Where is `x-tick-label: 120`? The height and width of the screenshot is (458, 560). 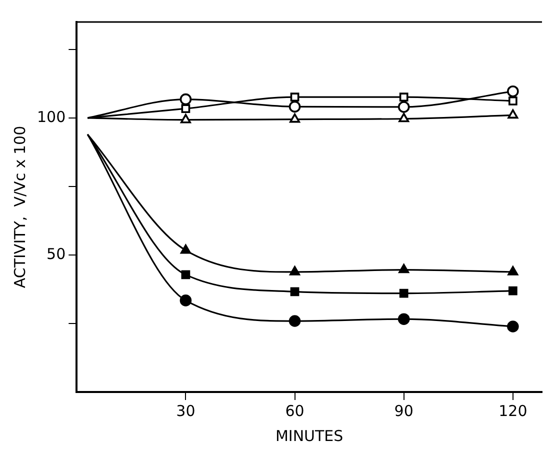 x-tick-label: 120 is located at coordinates (513, 411).